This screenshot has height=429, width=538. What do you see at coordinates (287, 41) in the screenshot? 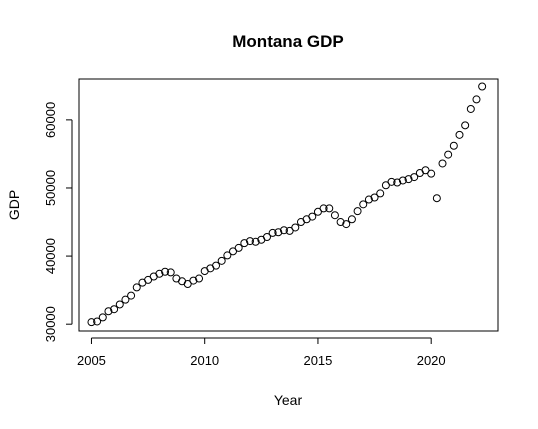
I see `chart-title: Montana GDP` at bounding box center [287, 41].